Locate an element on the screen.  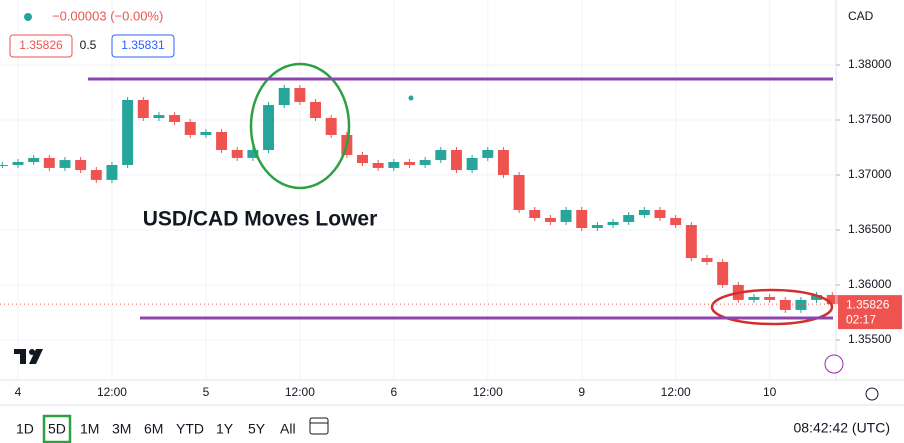
y-tick-label: 1.36000 is located at coordinates (870, 284).